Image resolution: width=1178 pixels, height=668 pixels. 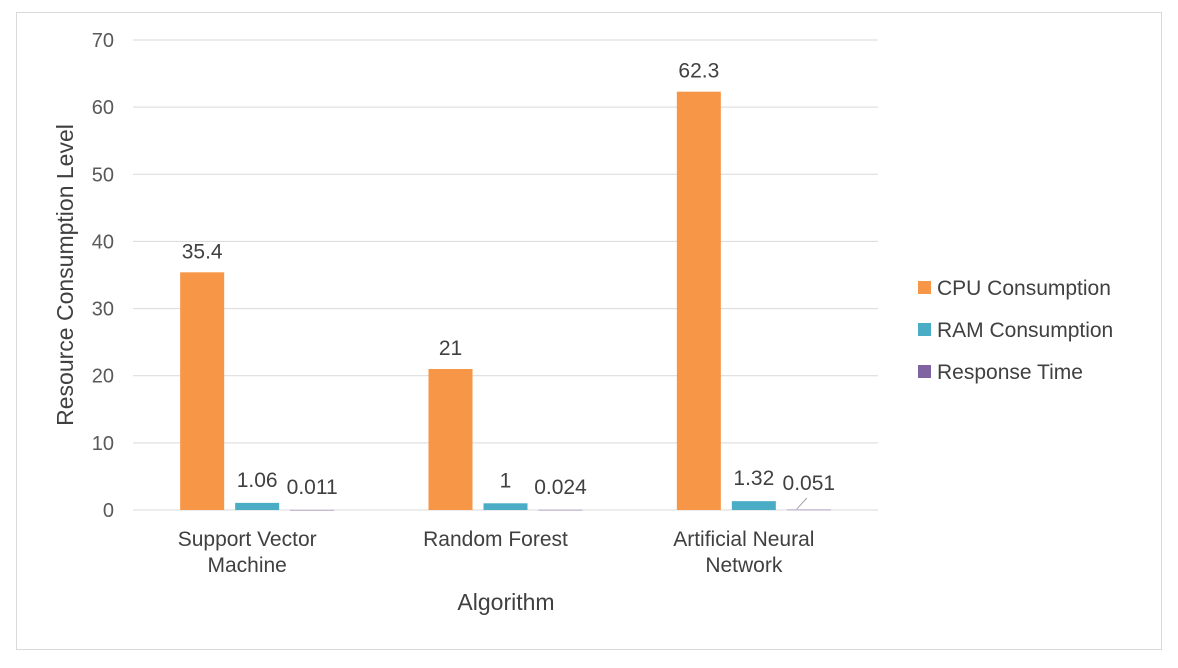 I want to click on data-label: 1.06, so click(x=257, y=480).